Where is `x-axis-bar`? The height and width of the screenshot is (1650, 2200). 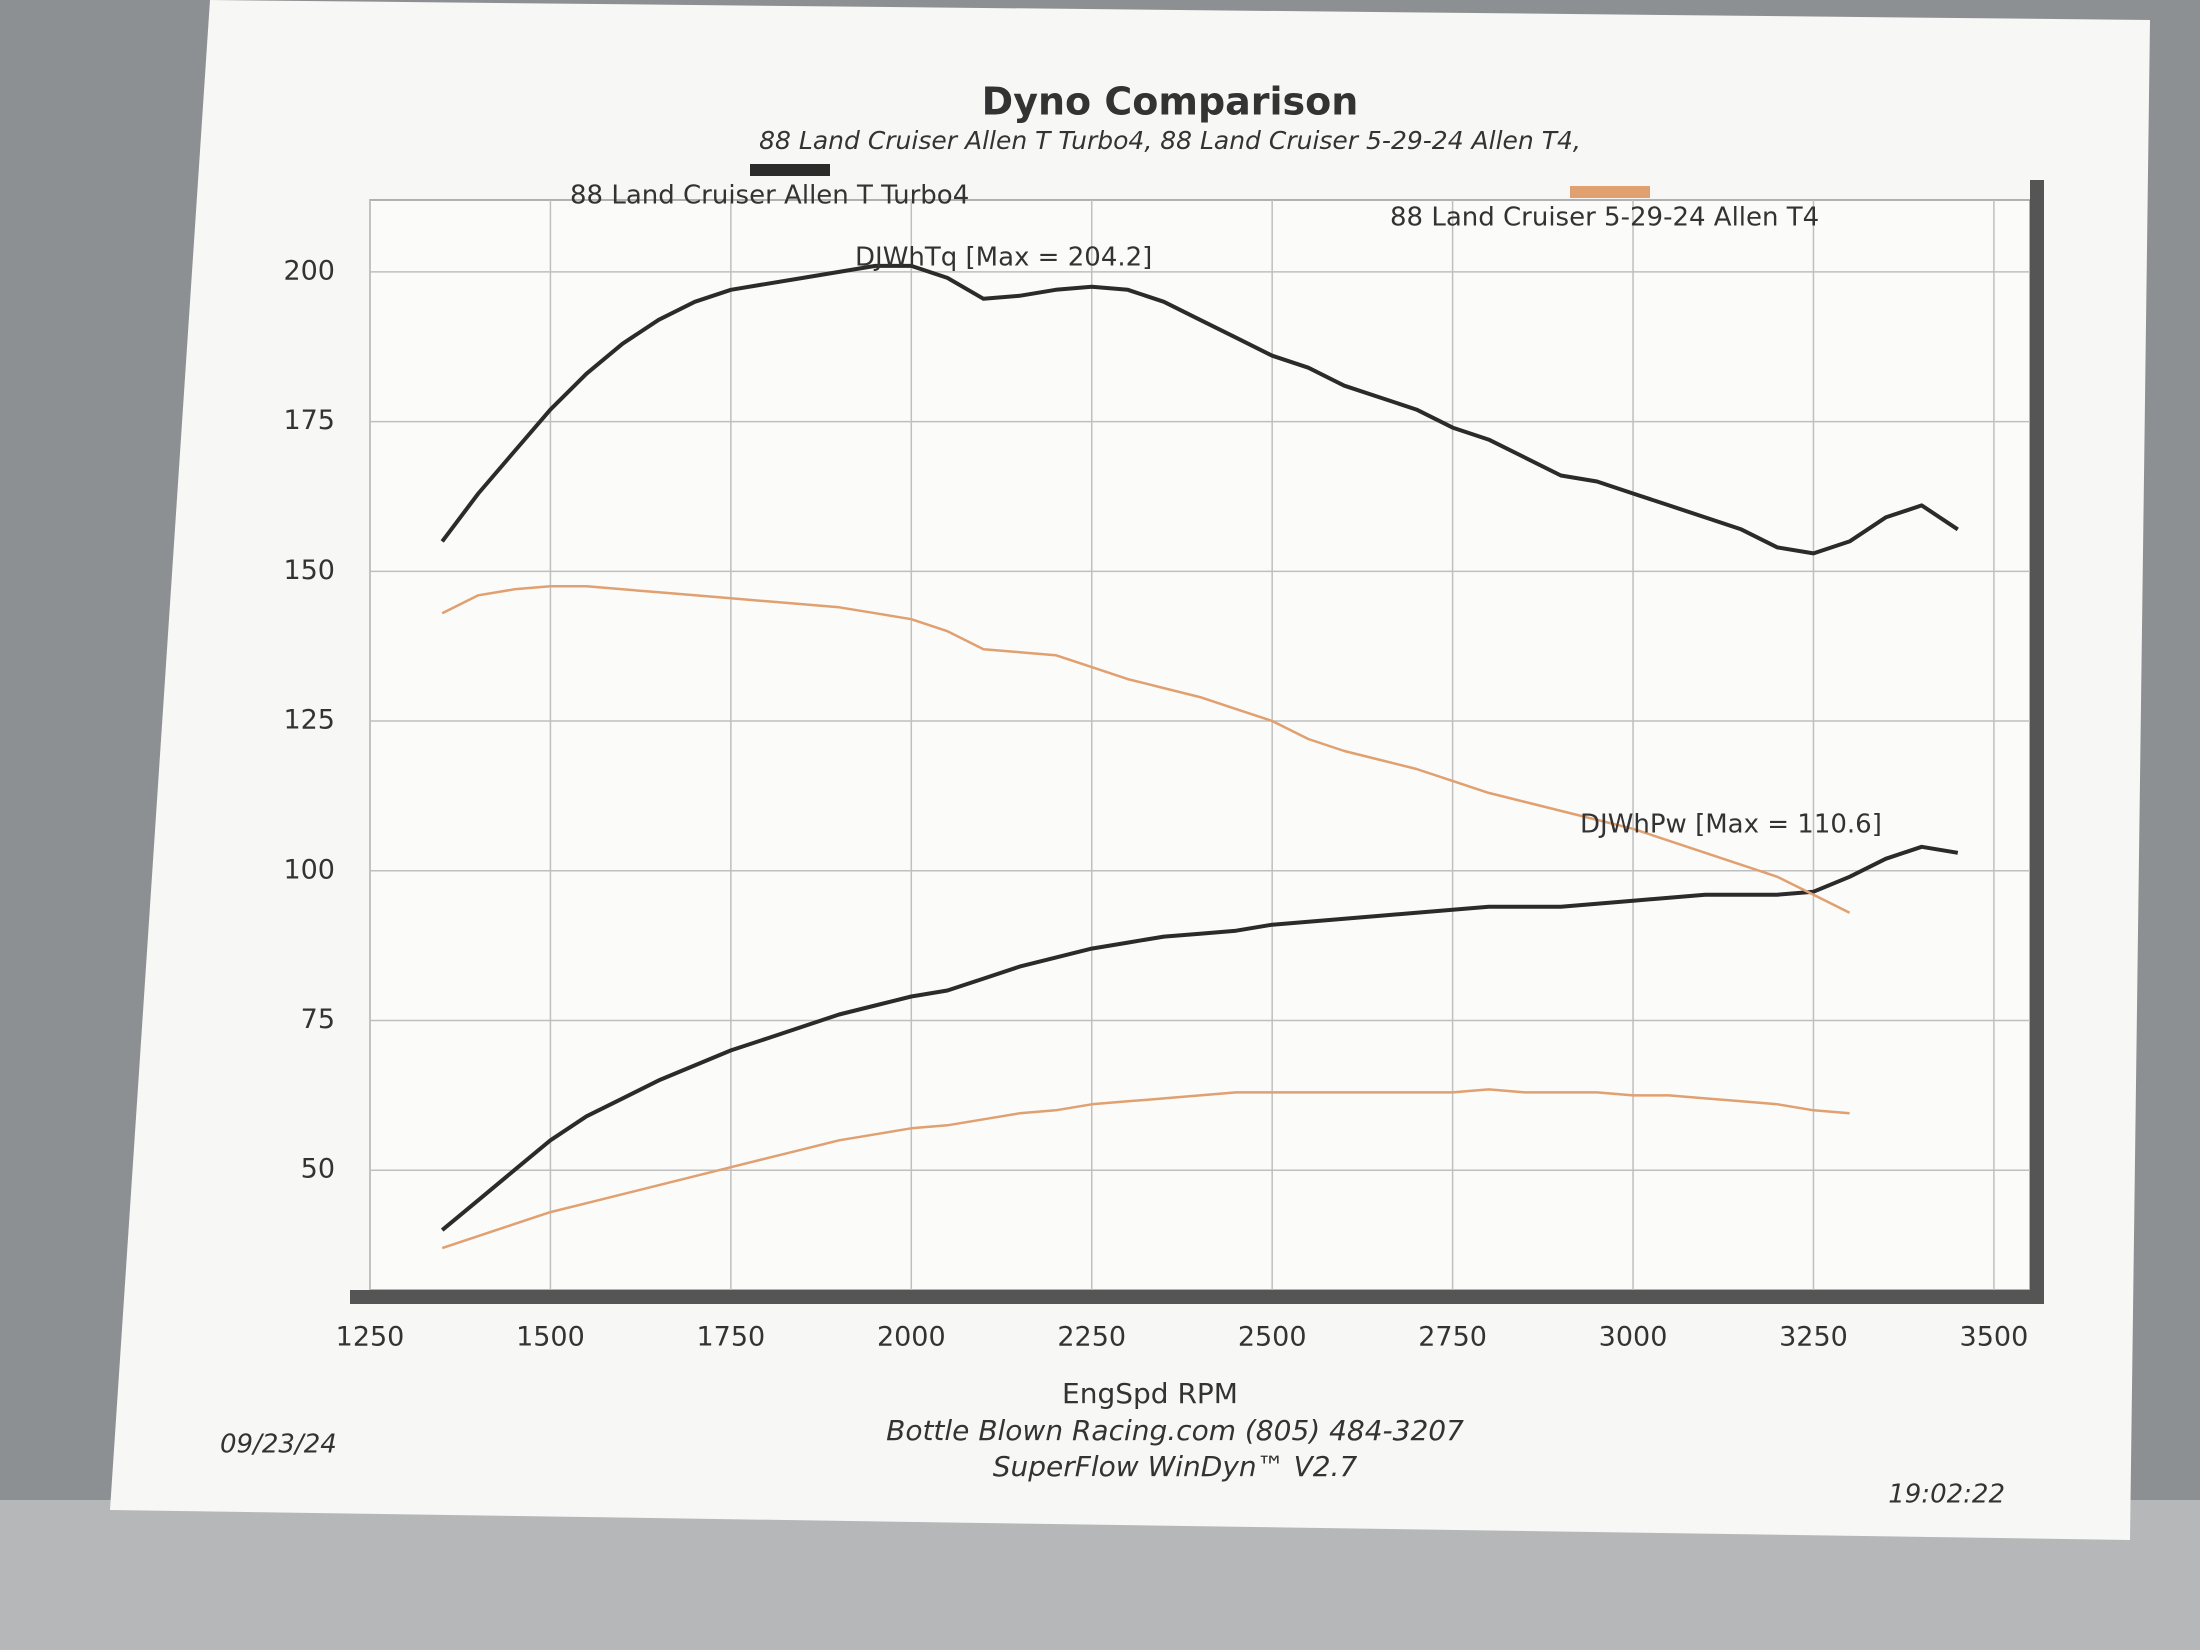 x-axis-bar is located at coordinates (1190, 1297).